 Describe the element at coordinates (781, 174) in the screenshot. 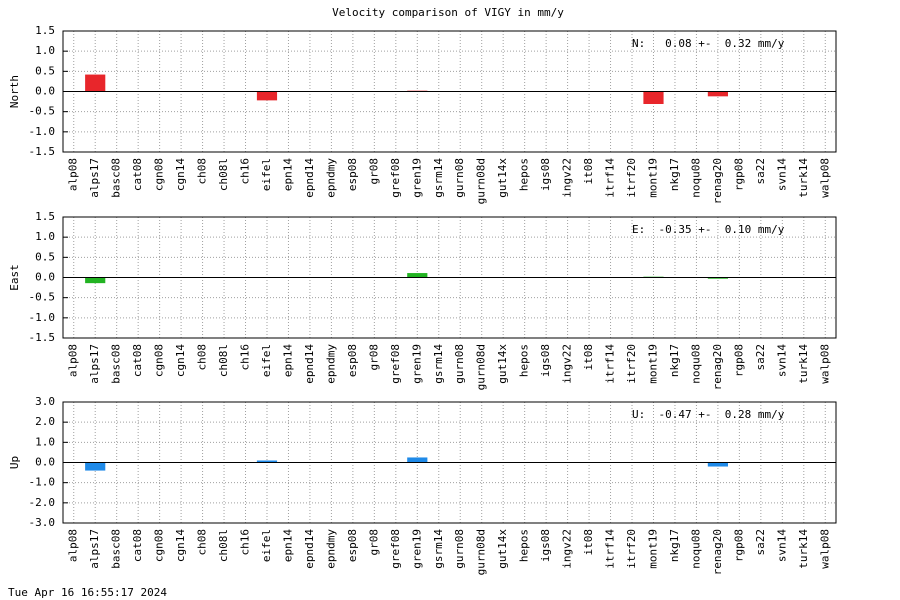

I see `x-tick-label: svn14` at that location.